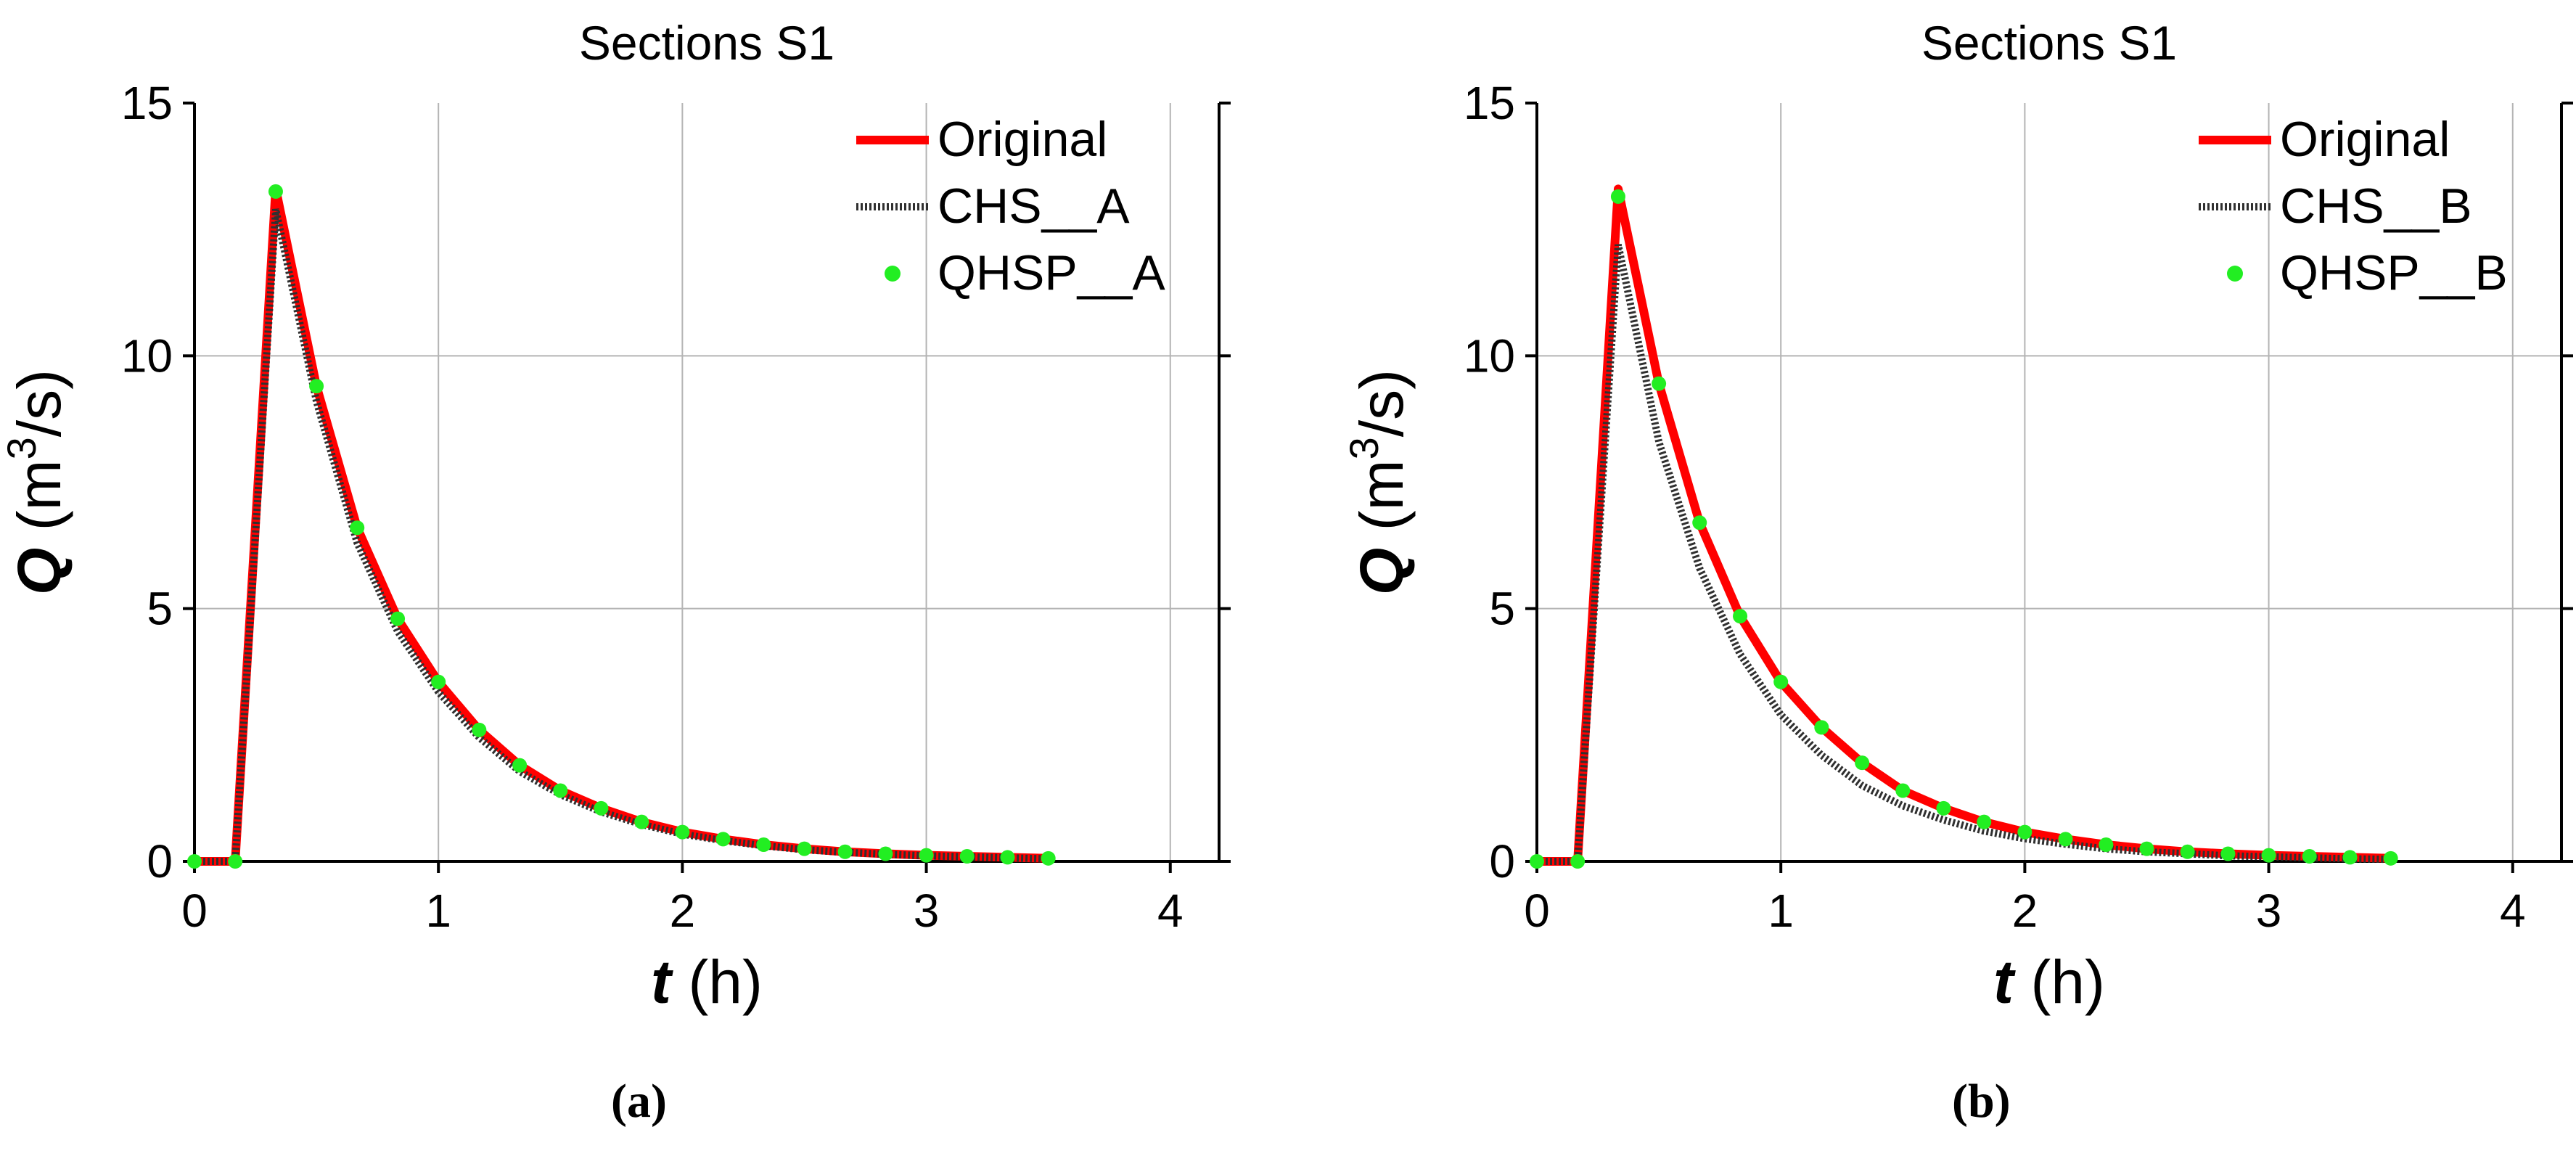 The width and height of the screenshot is (2576, 1156). Describe the element at coordinates (639, 1101) in the screenshot. I see `panel-label-a: (a)` at that location.